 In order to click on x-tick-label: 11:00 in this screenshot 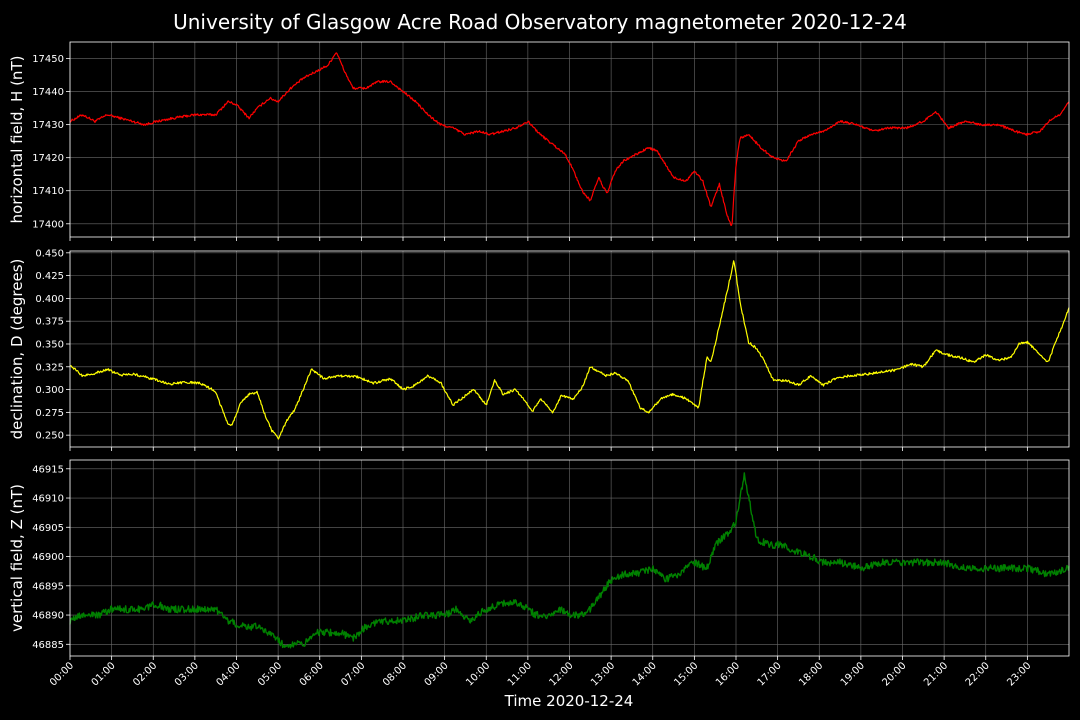, I will do `click(520, 674)`.